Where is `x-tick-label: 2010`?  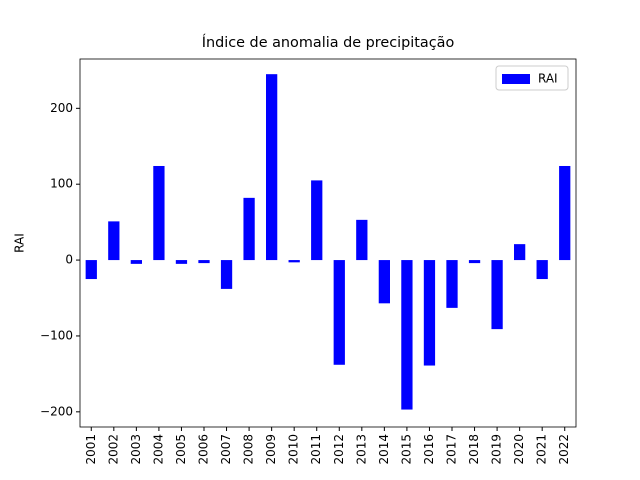
x-tick-label: 2010 is located at coordinates (294, 449).